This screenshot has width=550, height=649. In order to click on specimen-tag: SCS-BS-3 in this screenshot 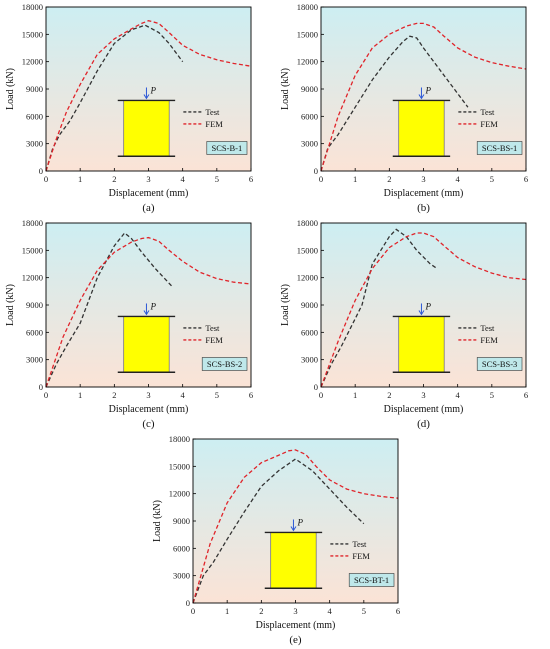, I will do `click(499, 364)`.